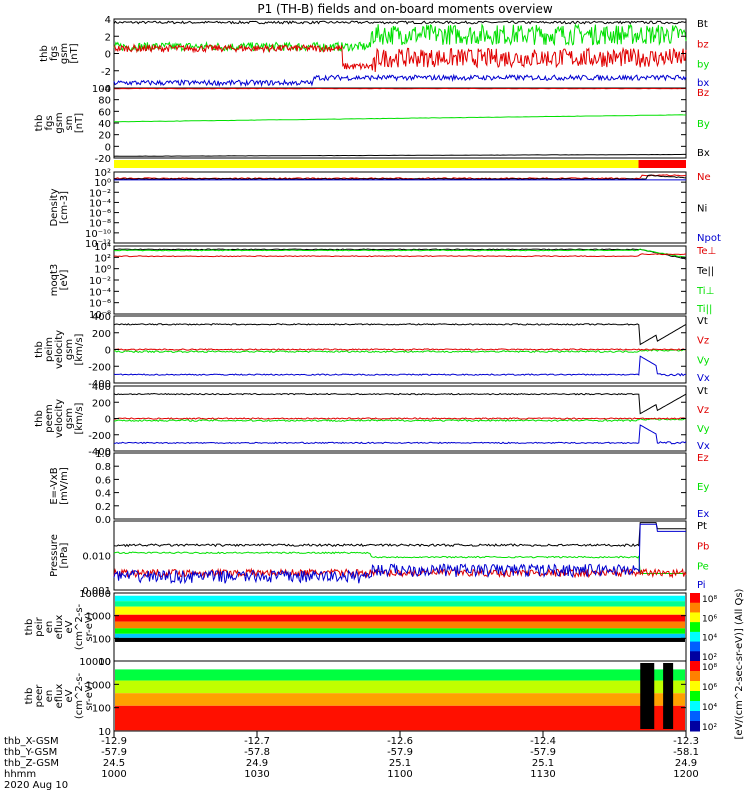 The height and width of the screenshot is (800, 750). What do you see at coordinates (64, 53) in the screenshot?
I see `fgs-ylabel: gsm` at bounding box center [64, 53].